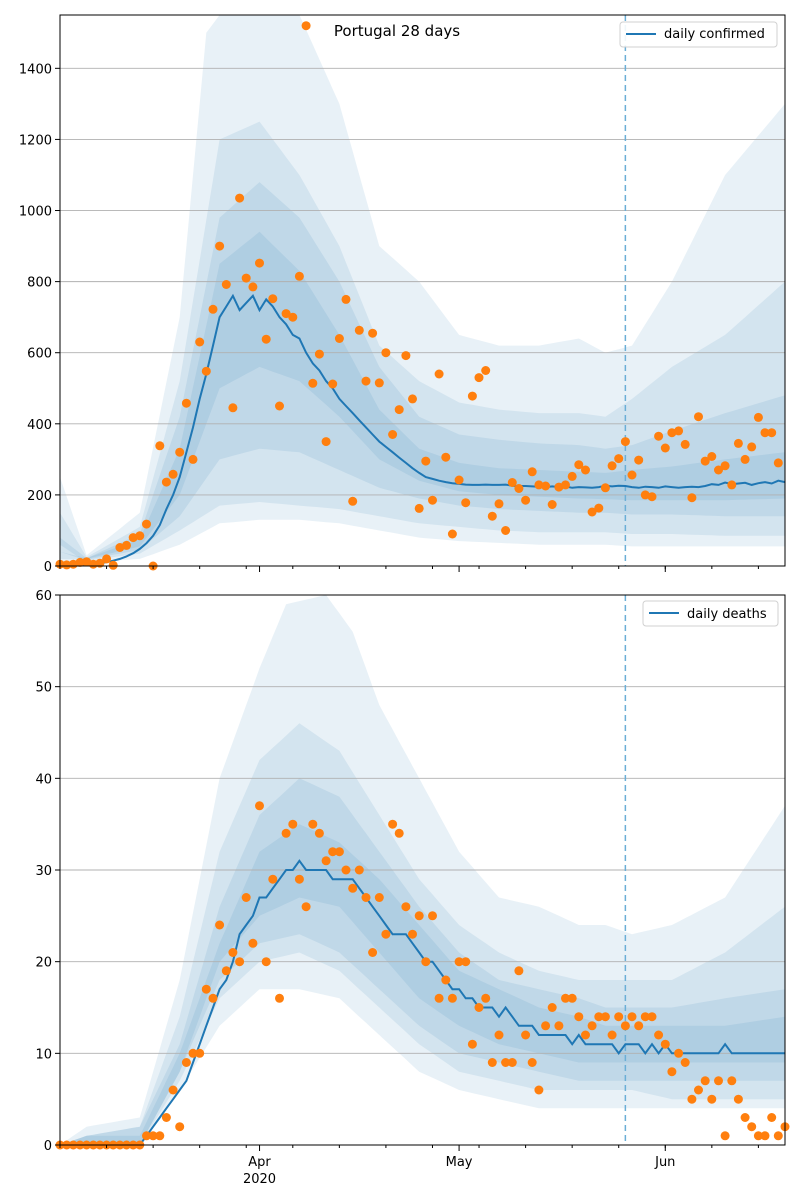 Image resolution: width=800 pixels, height=1204 pixels. Describe the element at coordinates (43, 688) in the screenshot. I see `y-tick-label: 50` at that location.